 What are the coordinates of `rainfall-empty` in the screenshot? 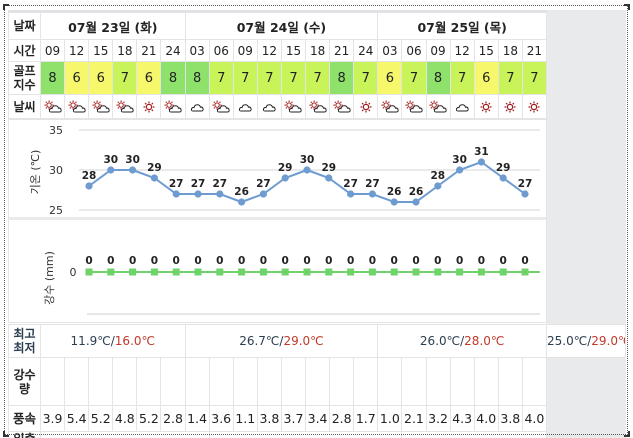 It's located at (586, 381).